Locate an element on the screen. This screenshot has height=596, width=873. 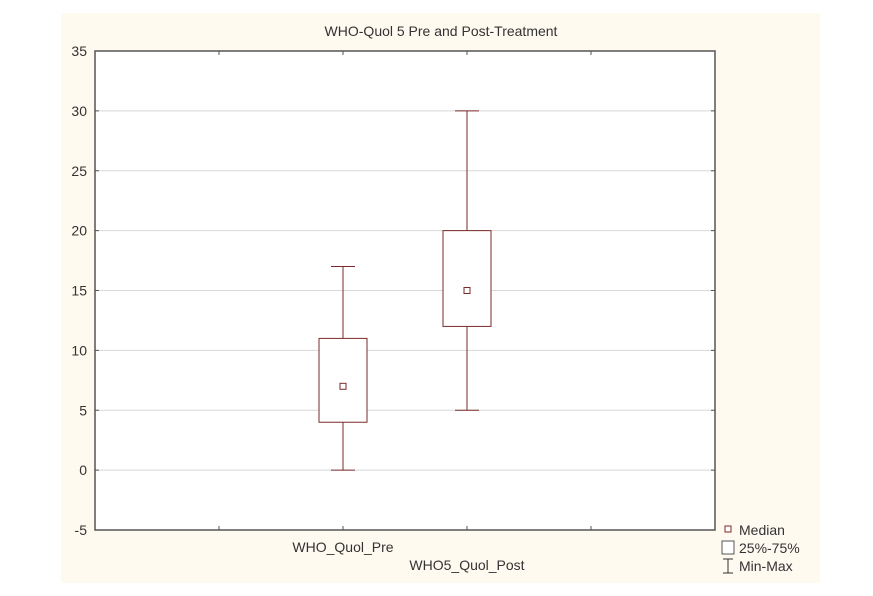
legend-minmax: Min-Max is located at coordinates (766, 566).